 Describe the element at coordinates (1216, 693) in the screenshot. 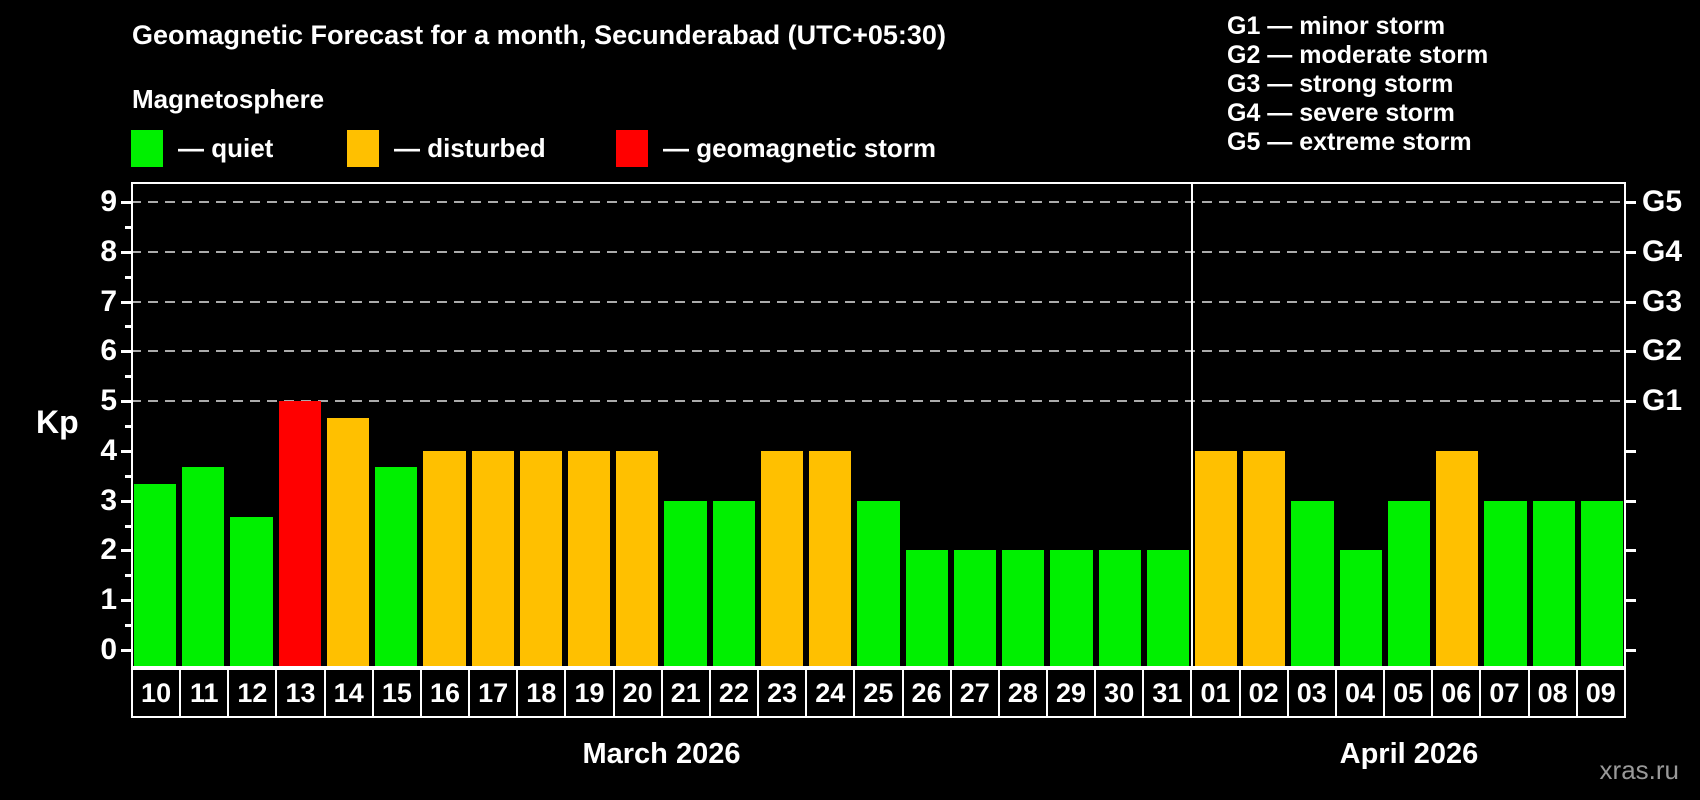

I see `day-label-01: 01` at that location.